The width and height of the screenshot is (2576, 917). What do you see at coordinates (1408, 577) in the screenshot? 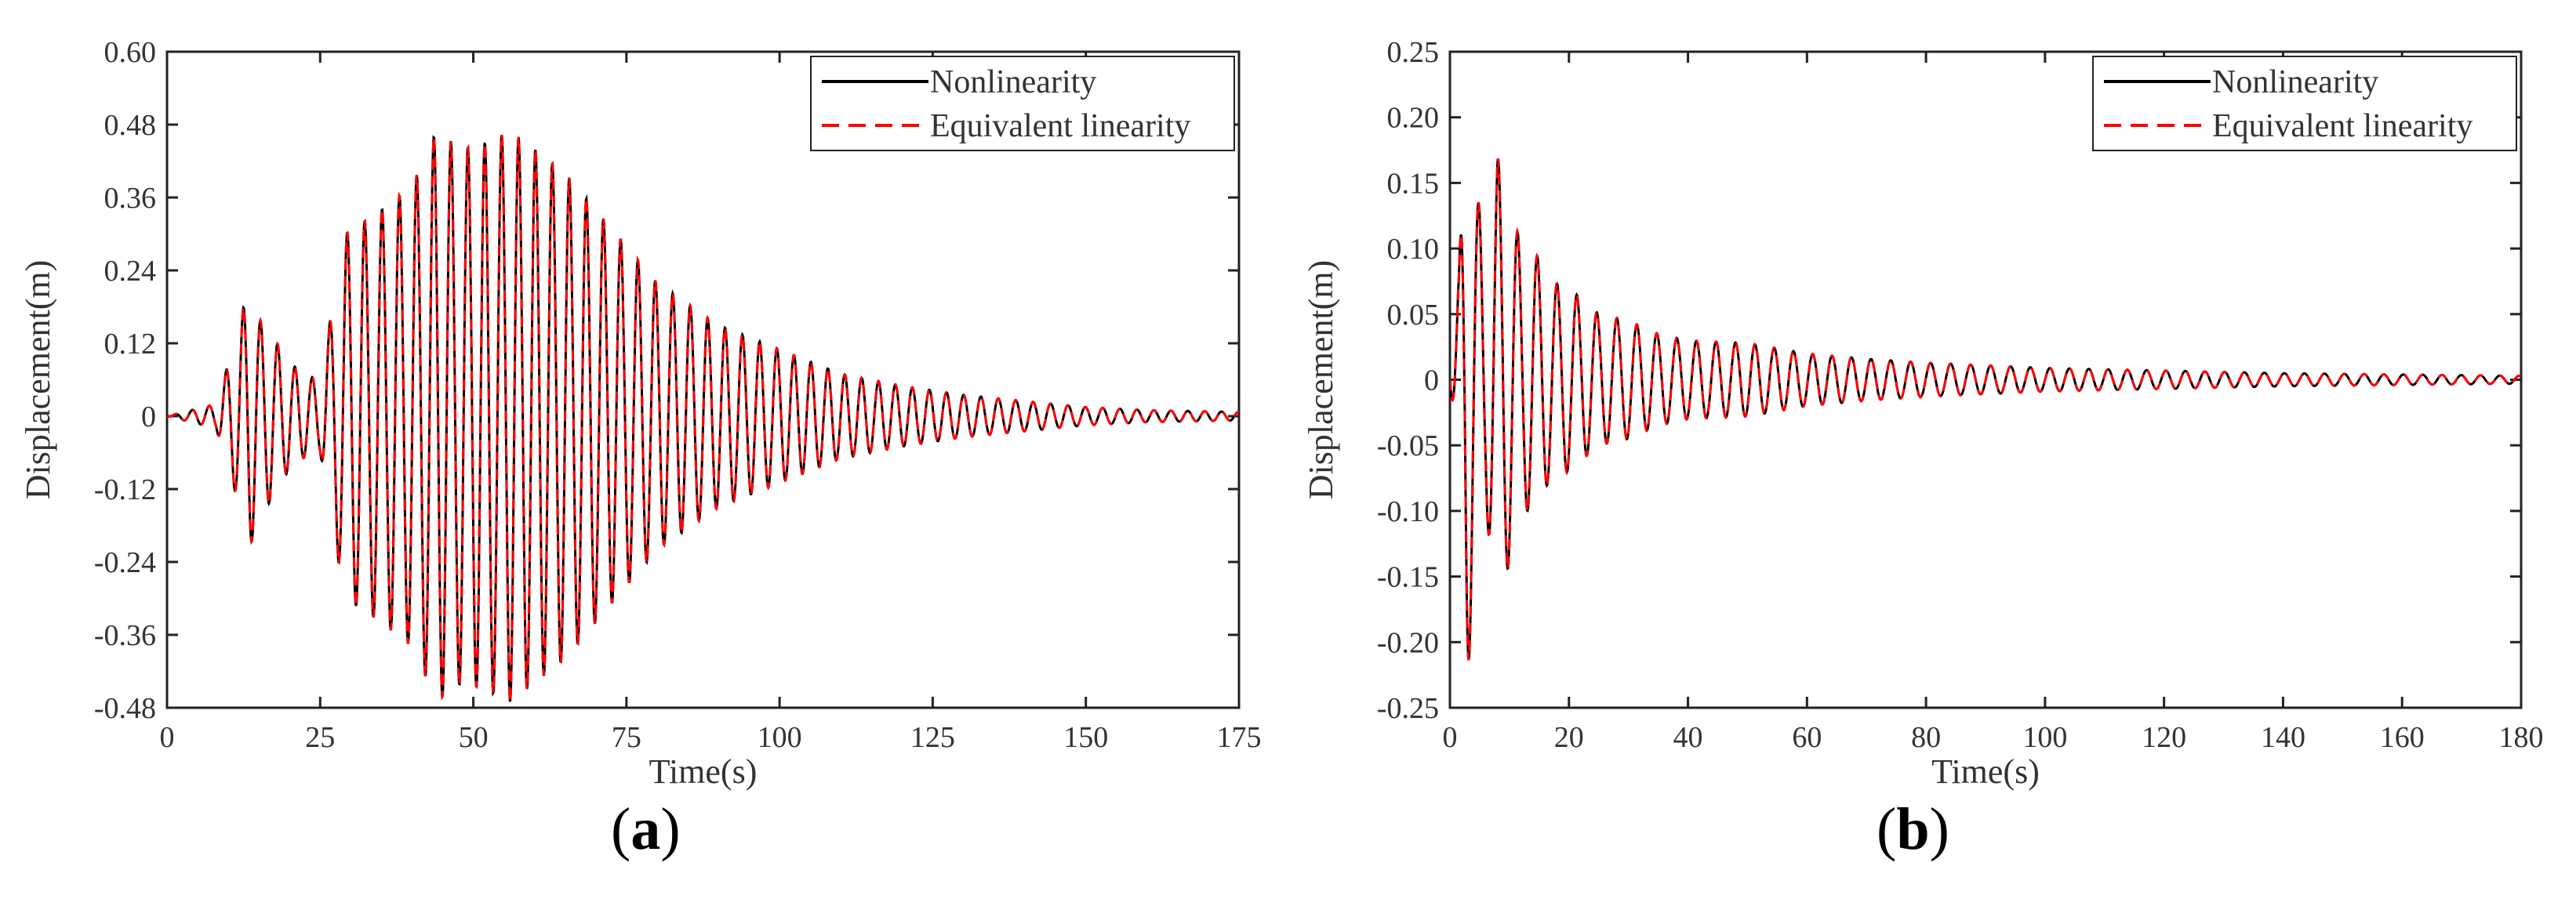
I see `chart-b-y-tick-label: -0.15` at bounding box center [1408, 577].